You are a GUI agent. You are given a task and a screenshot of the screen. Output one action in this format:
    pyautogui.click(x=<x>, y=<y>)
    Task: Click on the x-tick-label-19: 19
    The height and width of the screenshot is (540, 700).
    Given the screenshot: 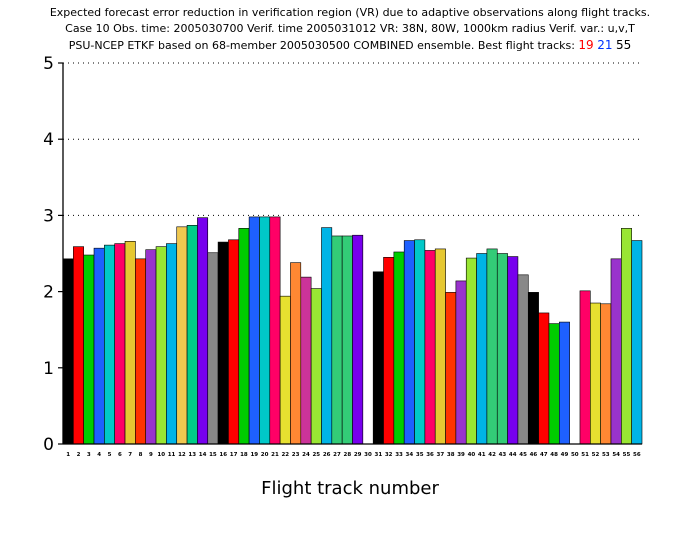 What is the action you would take?
    pyautogui.click(x=254, y=455)
    